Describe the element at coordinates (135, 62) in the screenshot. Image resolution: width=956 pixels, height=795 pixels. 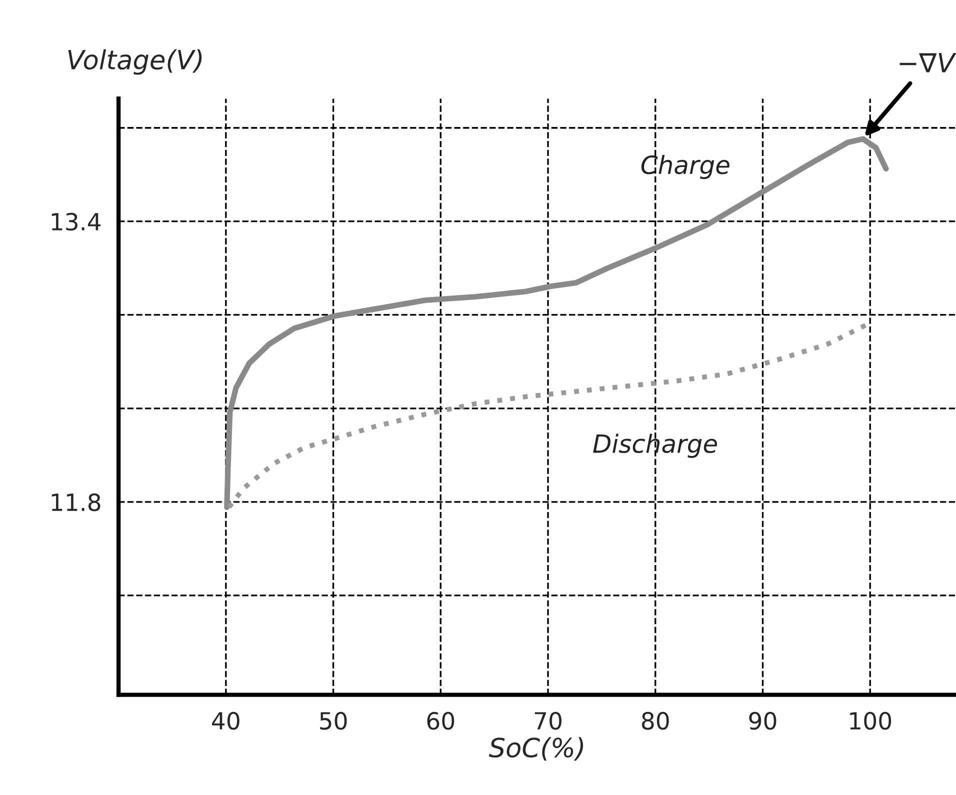
I see `y-axis-title: Voltage(V)` at that location.